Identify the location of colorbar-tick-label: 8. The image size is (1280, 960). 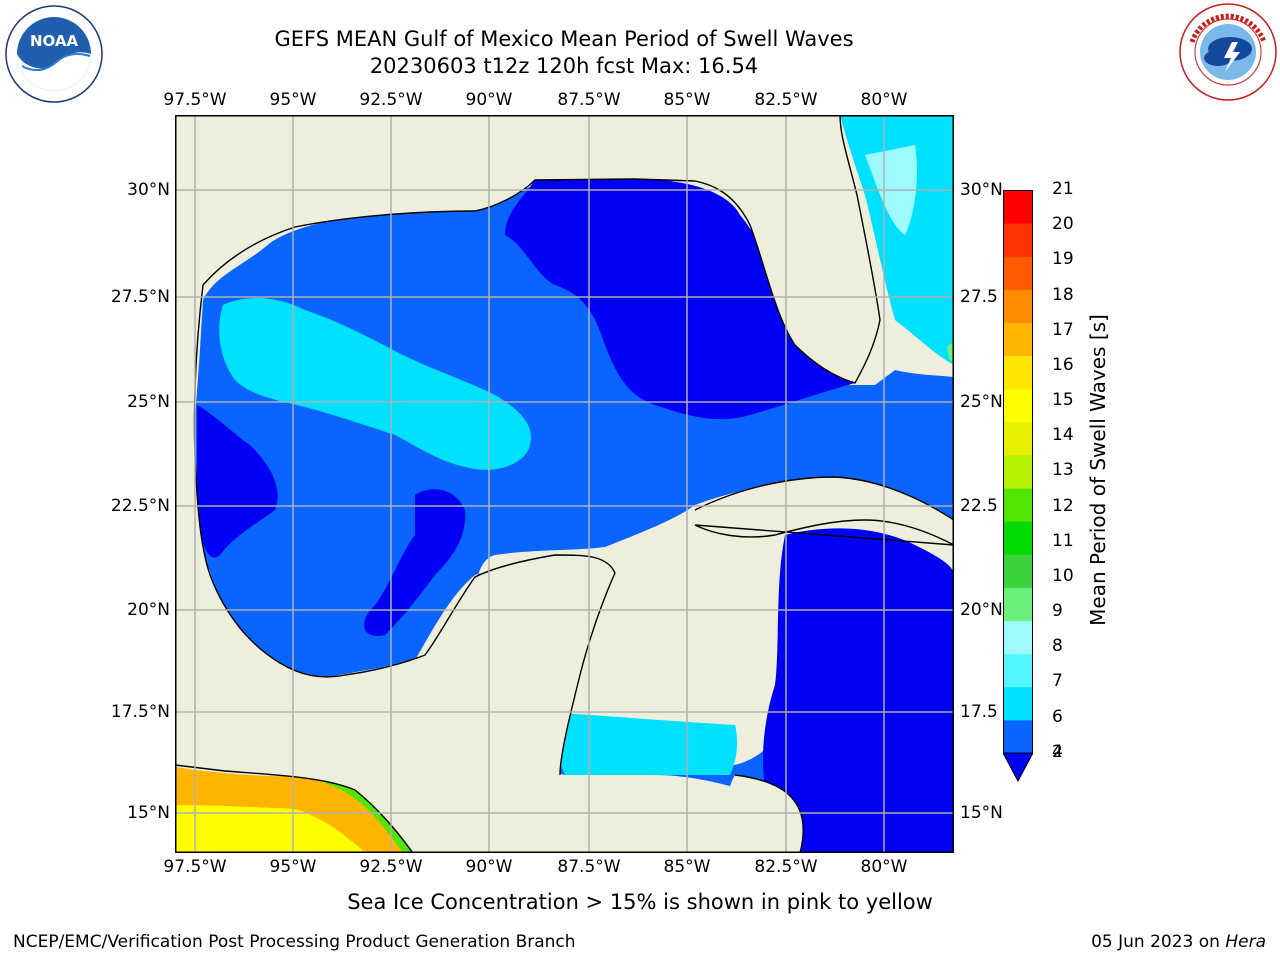
(1057, 646).